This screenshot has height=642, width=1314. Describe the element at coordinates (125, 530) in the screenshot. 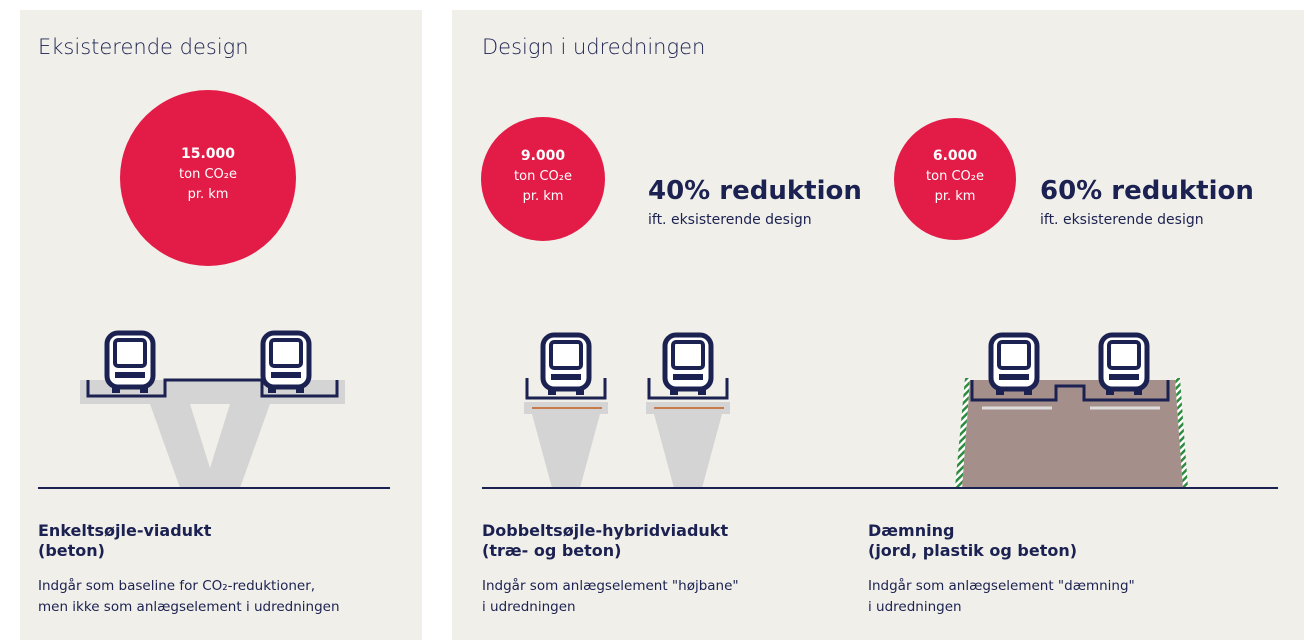

I see `design-name: Enkeltsøjle-viadukt` at that location.